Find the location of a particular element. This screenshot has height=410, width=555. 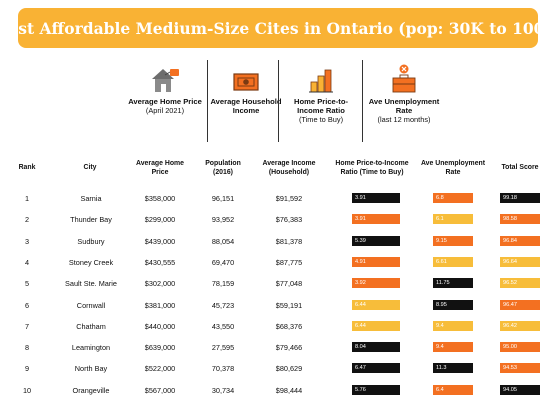

header-home-price: Average Home Price is located at coordinates (160, 168).